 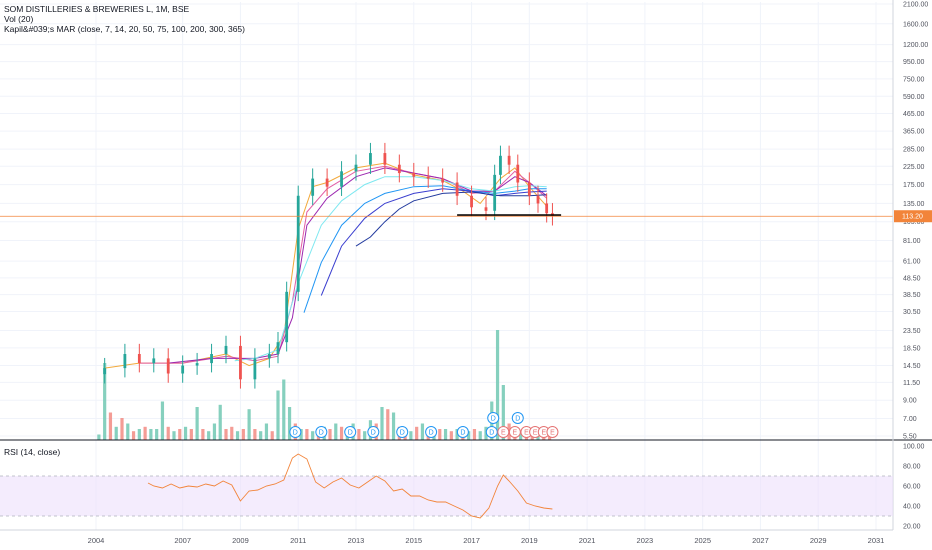 What do you see at coordinates (97, 9) in the screenshot?
I see `chart-title: SOM DISTILLERIES & BREWERIES L, 1M, BSE` at bounding box center [97, 9].